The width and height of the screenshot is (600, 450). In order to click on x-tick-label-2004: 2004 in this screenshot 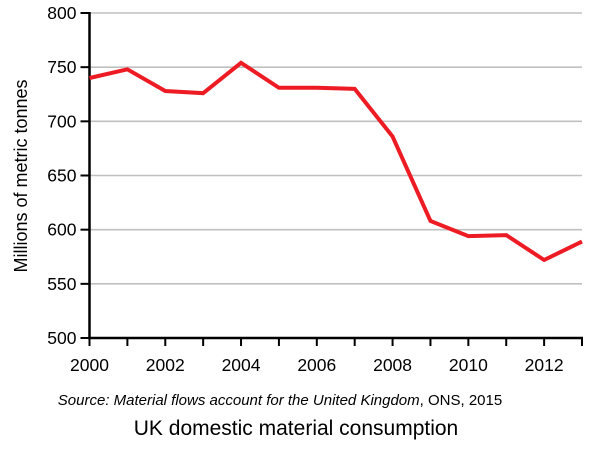, I will do `click(241, 365)`.